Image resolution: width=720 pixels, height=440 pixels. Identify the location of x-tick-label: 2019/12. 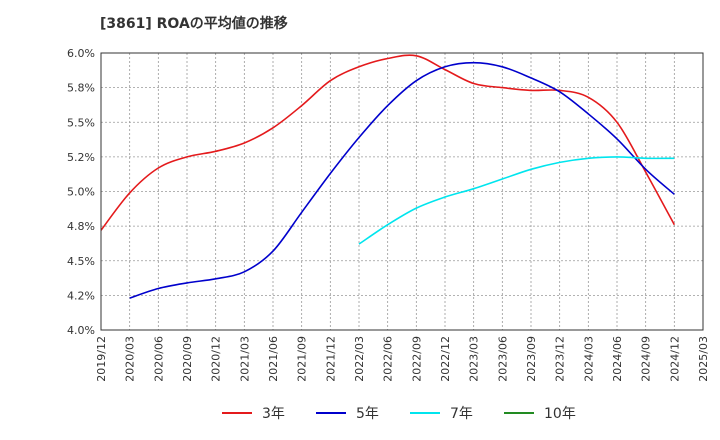
(101, 359).